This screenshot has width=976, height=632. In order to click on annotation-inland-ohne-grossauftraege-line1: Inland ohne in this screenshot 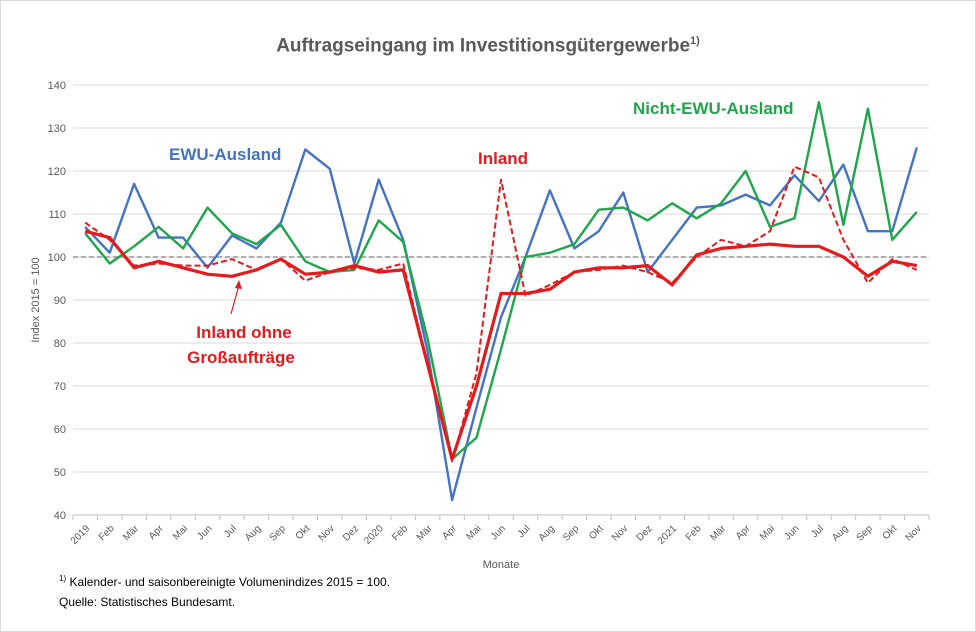, I will do `click(243, 332)`.